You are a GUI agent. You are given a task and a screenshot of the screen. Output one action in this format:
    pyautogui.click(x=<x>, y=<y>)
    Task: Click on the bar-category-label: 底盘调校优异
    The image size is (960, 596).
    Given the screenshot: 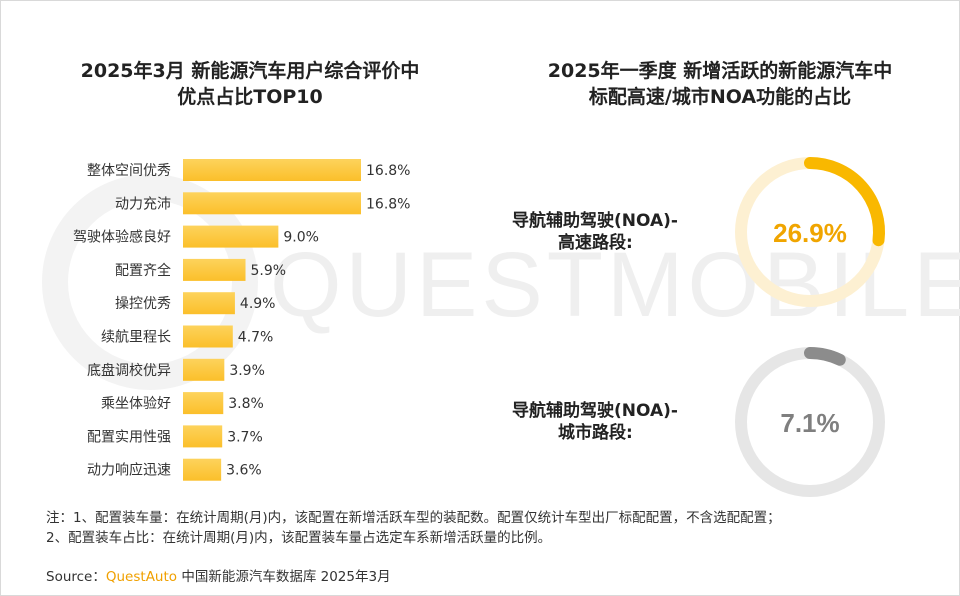 What is the action you would take?
    pyautogui.click(x=129, y=370)
    